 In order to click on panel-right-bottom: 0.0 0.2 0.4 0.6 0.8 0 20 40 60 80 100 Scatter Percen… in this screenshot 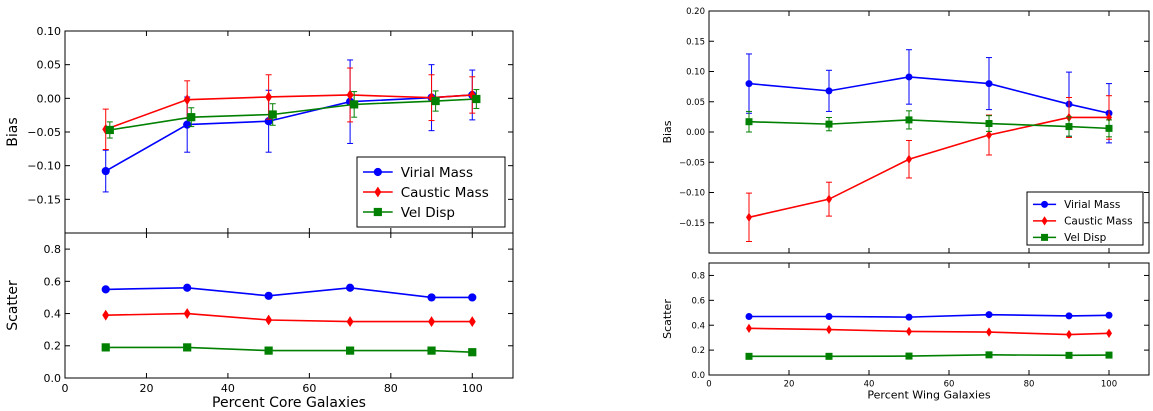, I will do `click(905, 332)`.